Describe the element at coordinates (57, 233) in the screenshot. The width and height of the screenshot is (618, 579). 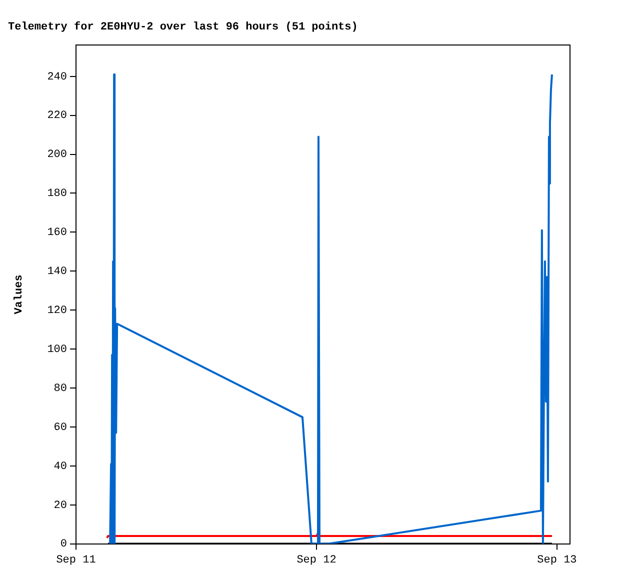
I see `y-tick-label: 160` at that location.